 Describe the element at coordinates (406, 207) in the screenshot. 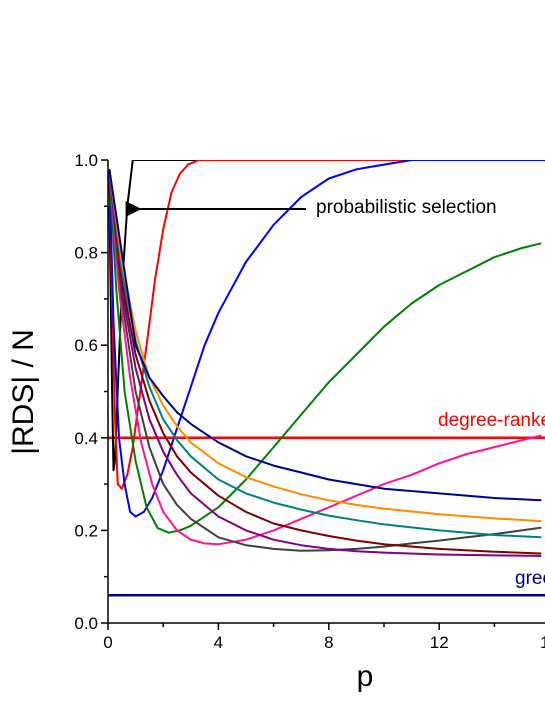

I see `annotation-probabilistic-selection: probabilistic selection` at that location.